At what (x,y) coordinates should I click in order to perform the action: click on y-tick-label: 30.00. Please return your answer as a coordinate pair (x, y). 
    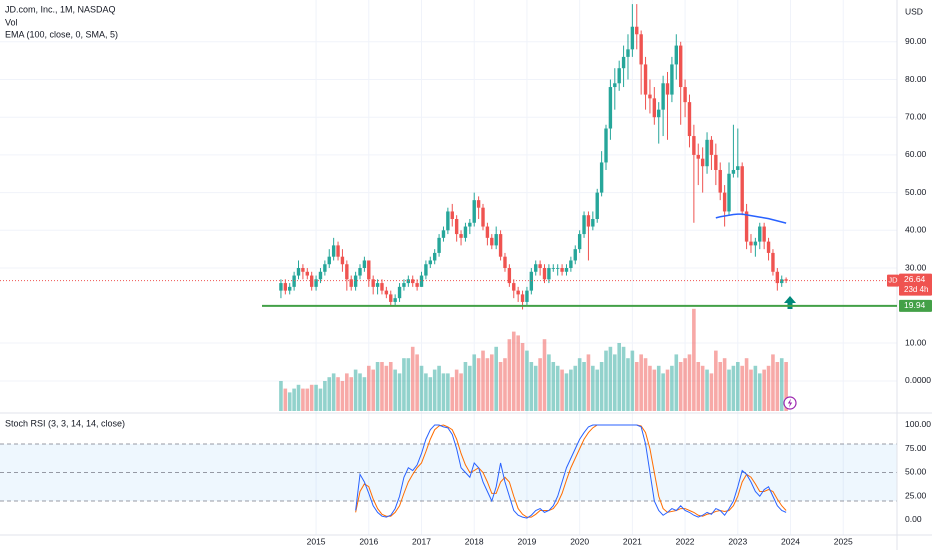
    Looking at the image, I should click on (916, 267).